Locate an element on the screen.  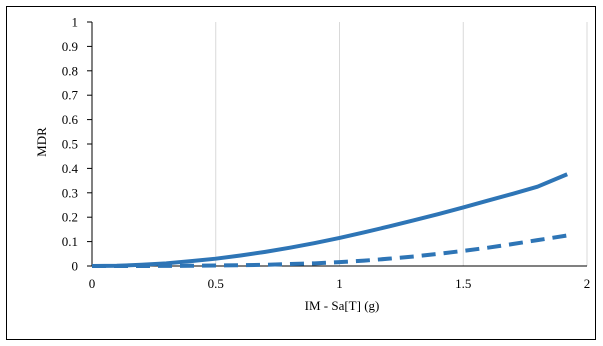
x-tick-label: 1.5 is located at coordinates (463, 283).